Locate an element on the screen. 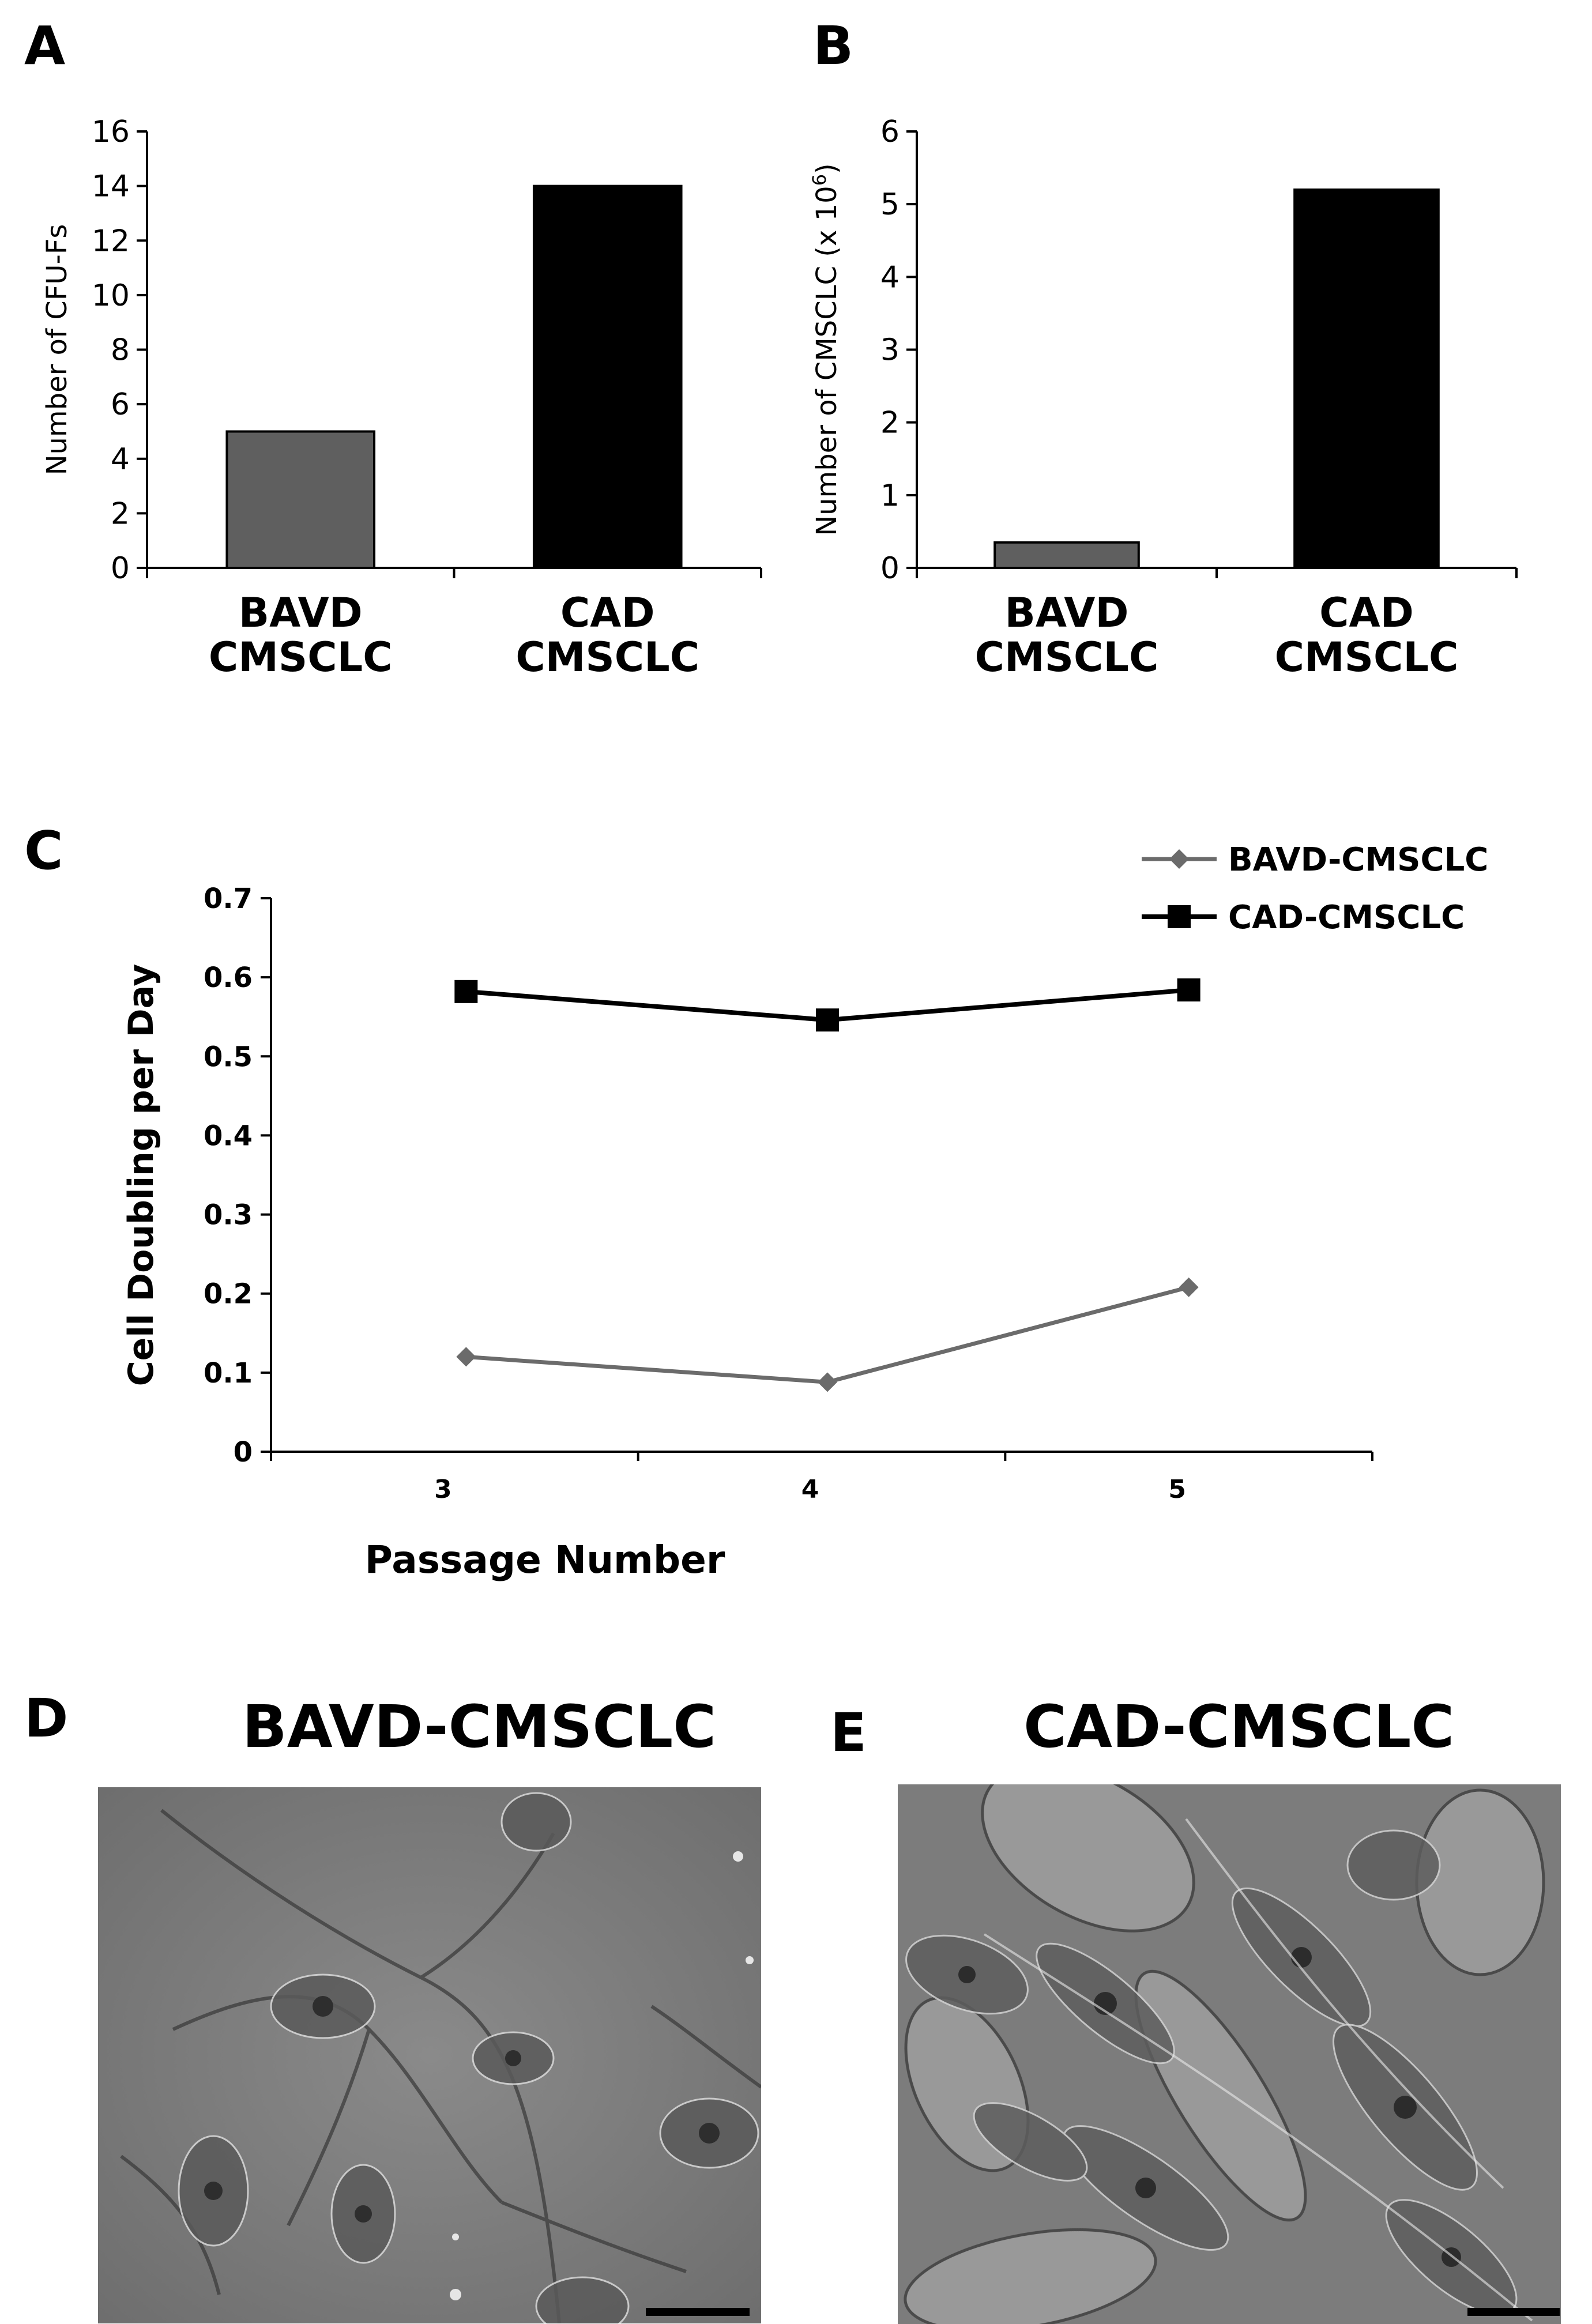 This screenshot has width=1592, height=2324. y-tick-label: 0.2 is located at coordinates (229, 1294).